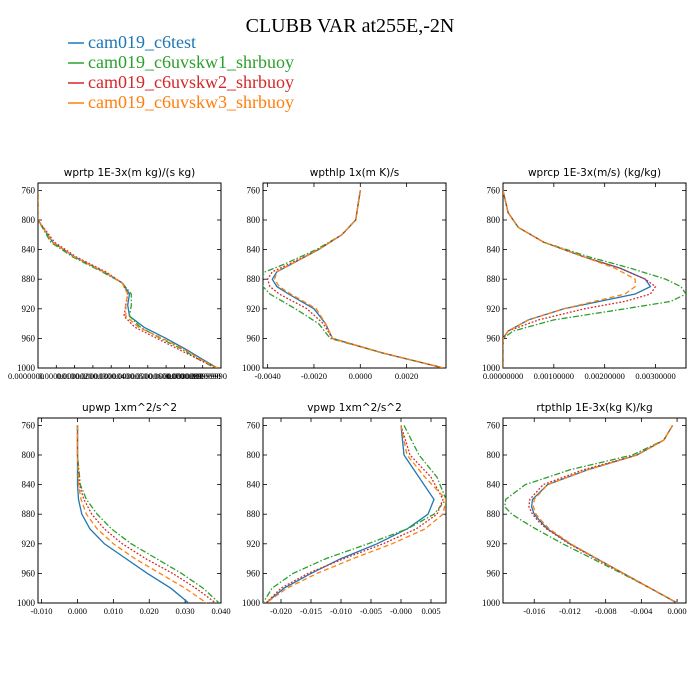  I want to click on y-tick-label-4-5: 960, so click(254, 573).